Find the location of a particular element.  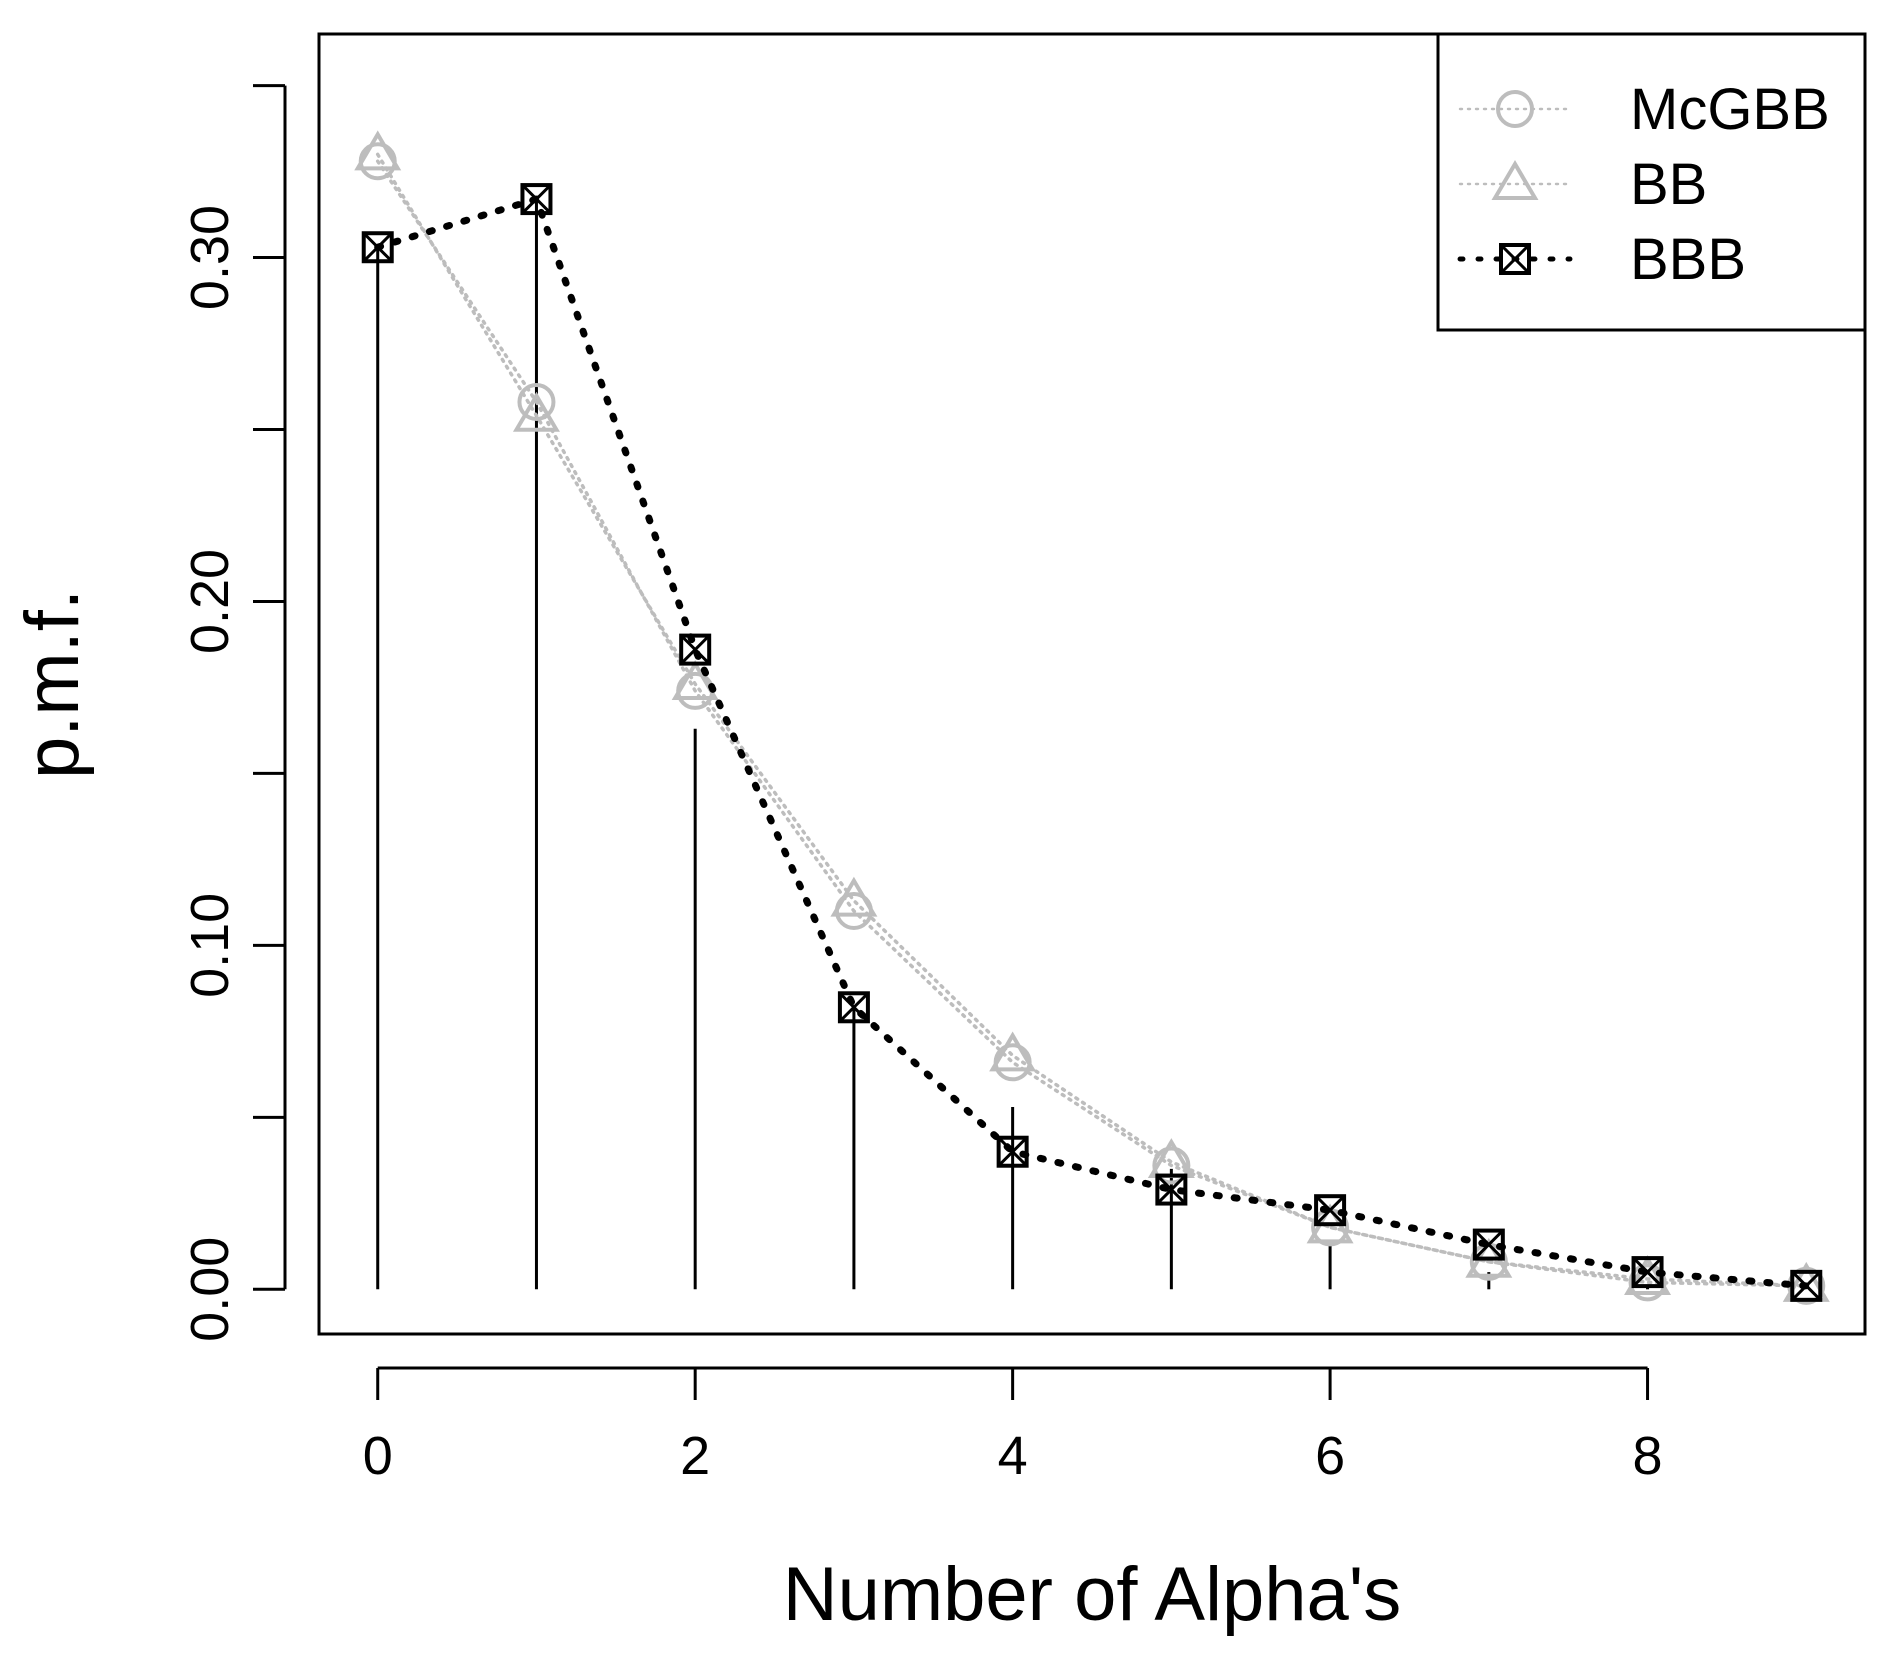

point-BB-3-shape is located at coordinates (854, 896).